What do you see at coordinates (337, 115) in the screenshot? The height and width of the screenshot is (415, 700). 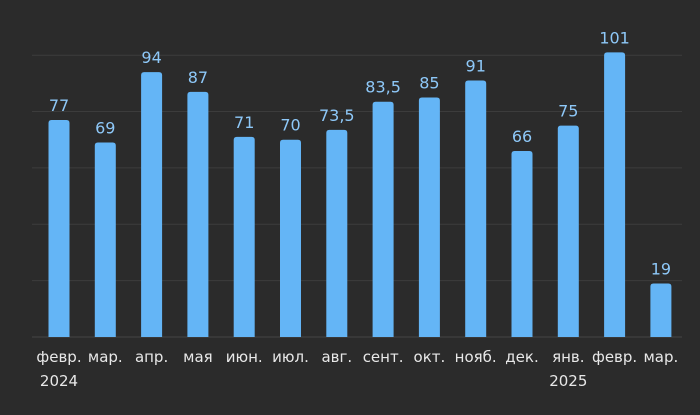 I see `value-label: 73,5` at bounding box center [337, 115].